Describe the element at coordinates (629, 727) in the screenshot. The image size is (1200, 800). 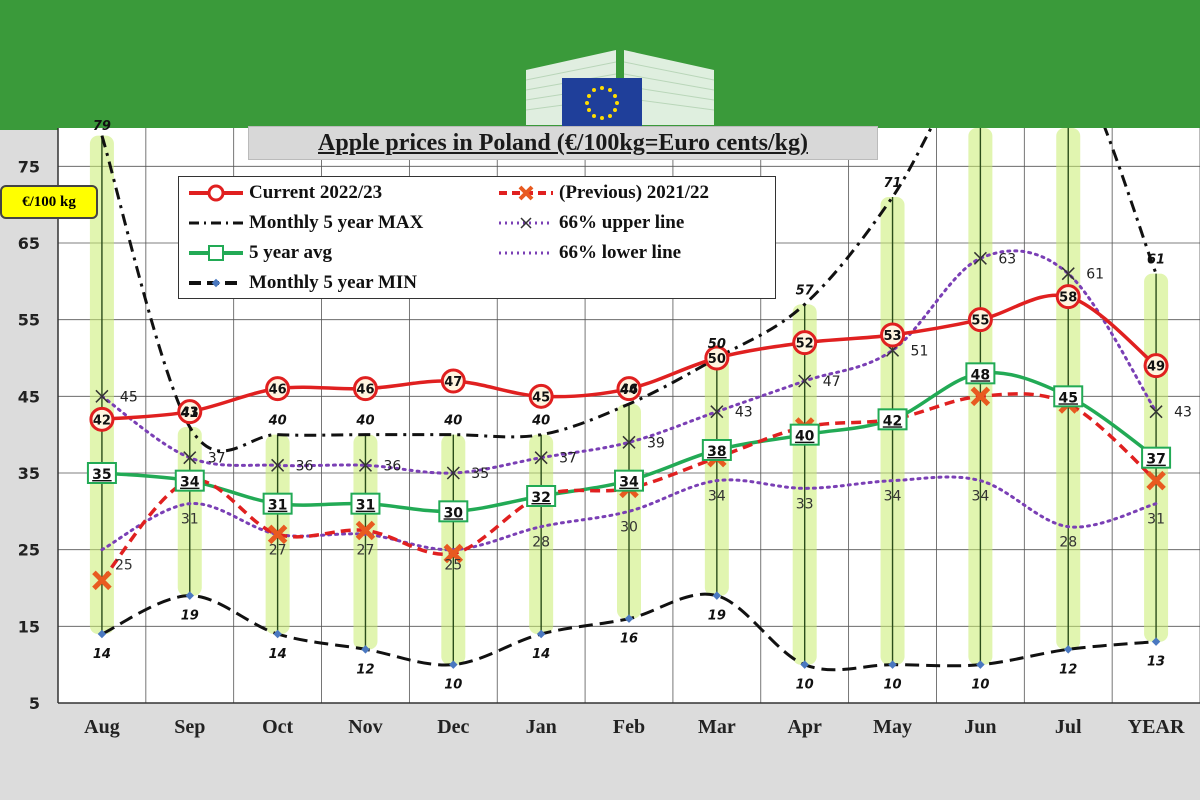
I see `x-tick-label: Feb` at that location.